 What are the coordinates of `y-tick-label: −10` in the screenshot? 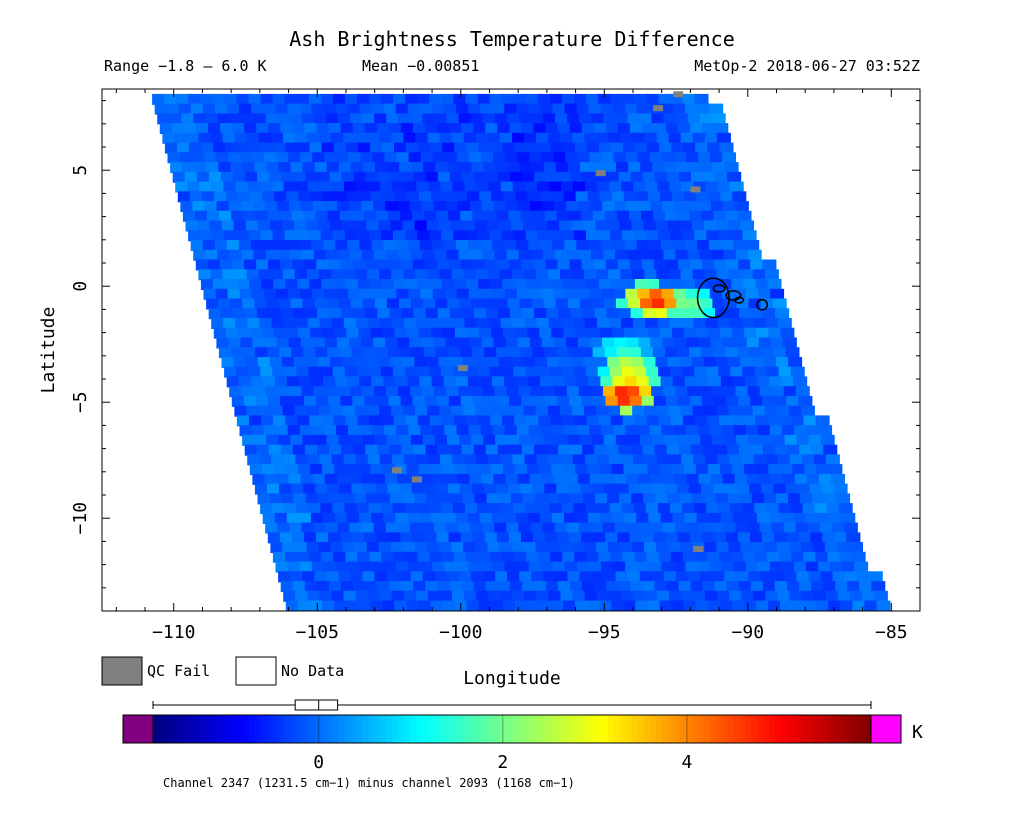 It's located at (80, 518).